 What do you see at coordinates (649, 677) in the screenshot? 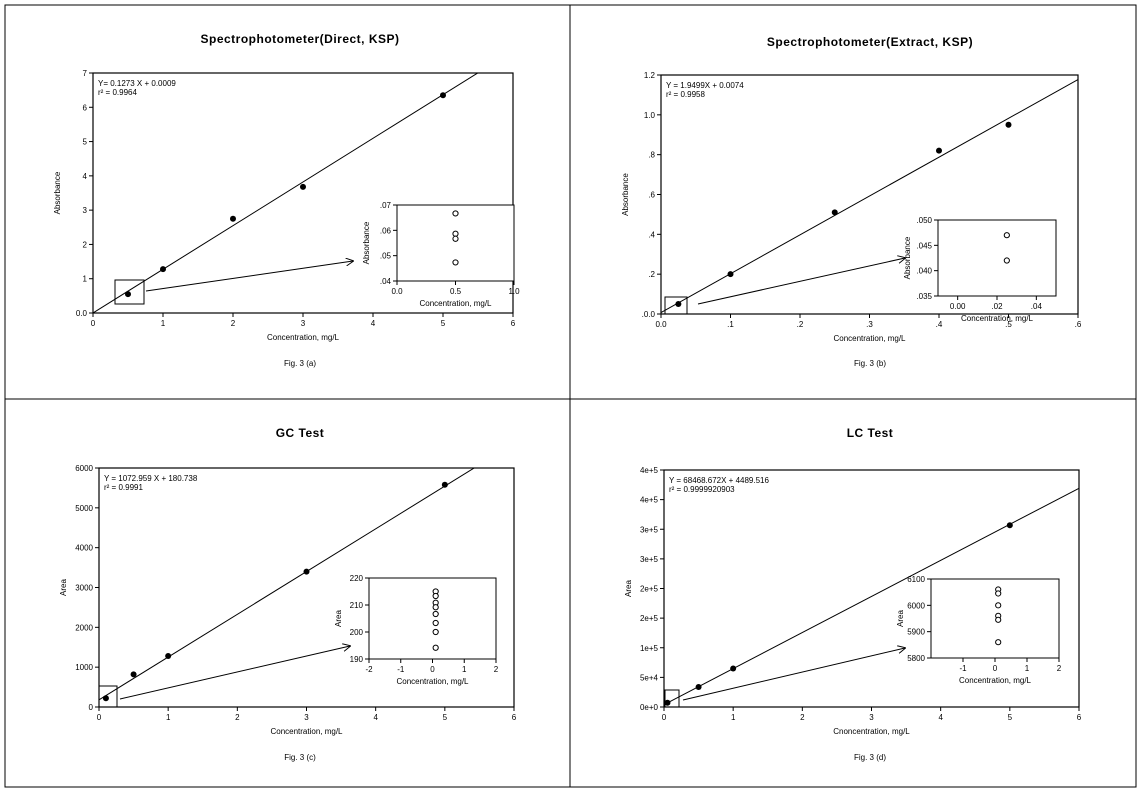
I see `y-tick-label: 5e+4` at bounding box center [649, 677].